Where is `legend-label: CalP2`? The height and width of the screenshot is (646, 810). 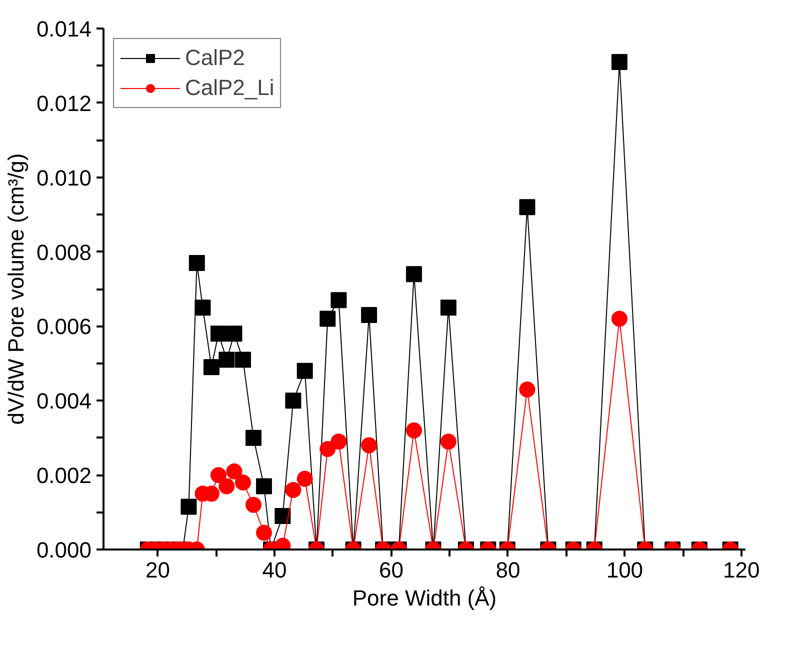 legend-label: CalP2 is located at coordinates (215, 58).